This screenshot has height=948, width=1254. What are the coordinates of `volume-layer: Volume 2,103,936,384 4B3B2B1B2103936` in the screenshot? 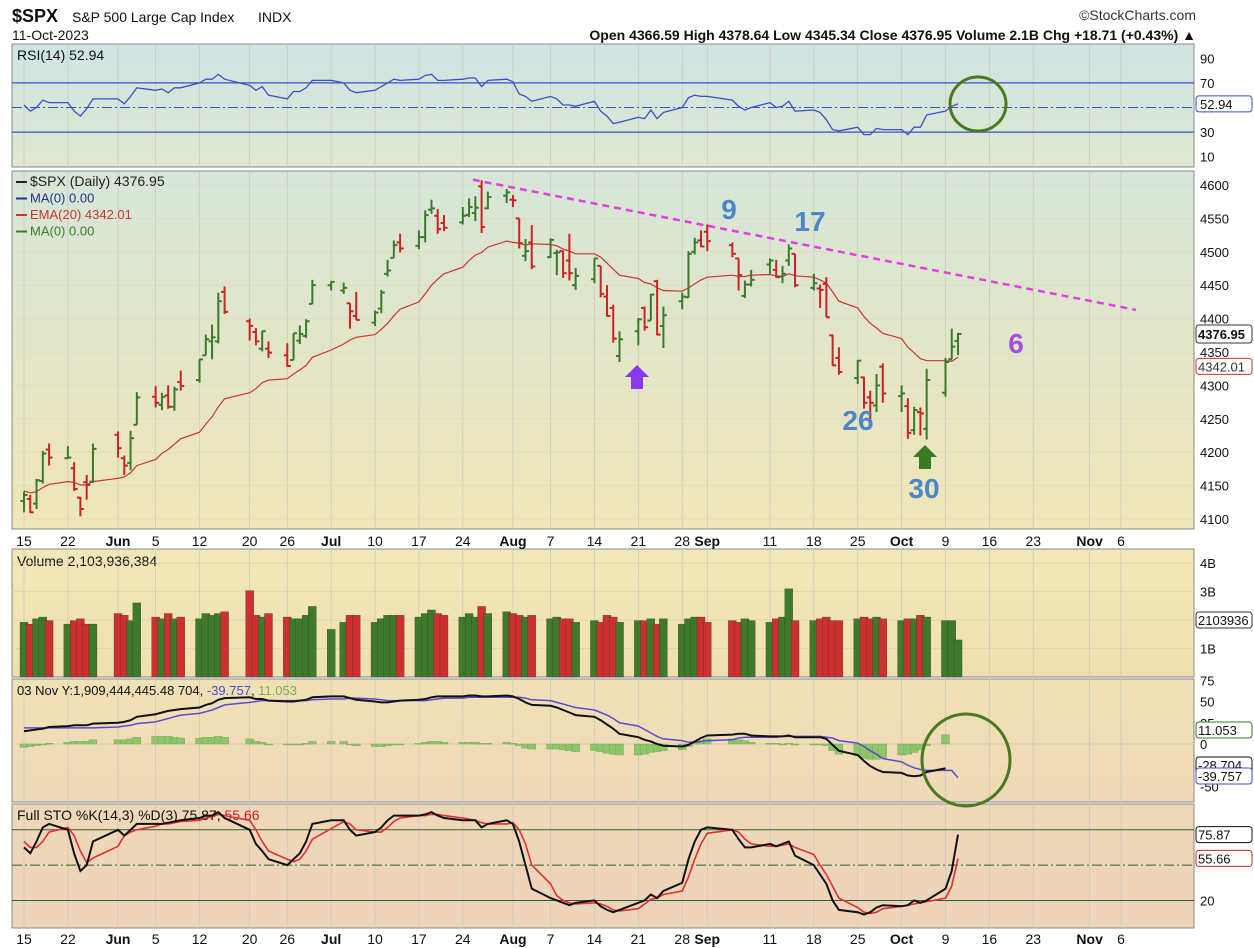 It's located at (632, 615).